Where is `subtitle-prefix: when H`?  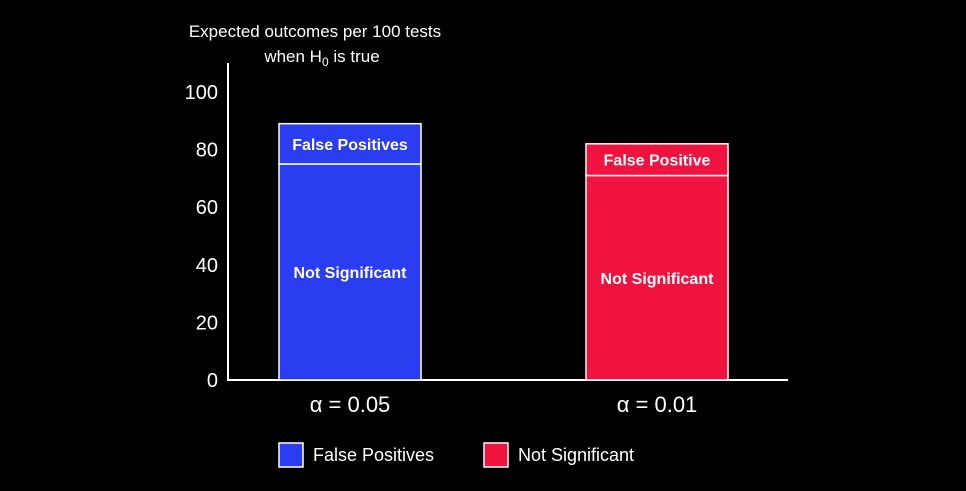
subtitle-prefix: when H is located at coordinates (292, 56).